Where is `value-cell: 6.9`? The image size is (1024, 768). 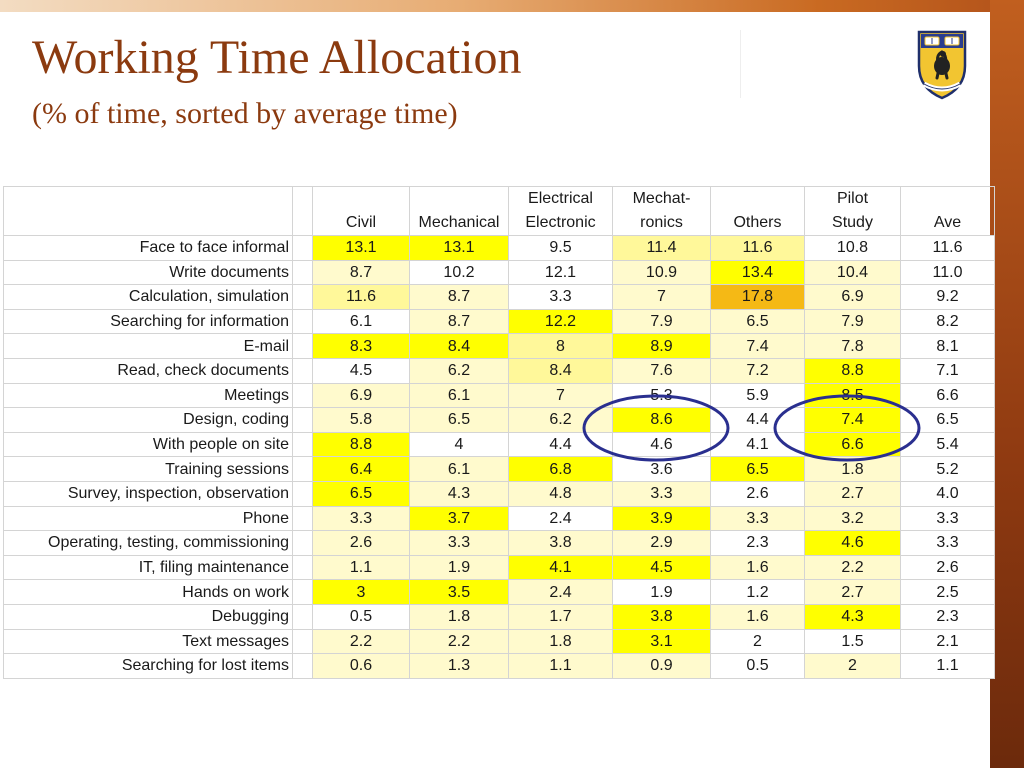
value-cell: 6.9 is located at coordinates (852, 297).